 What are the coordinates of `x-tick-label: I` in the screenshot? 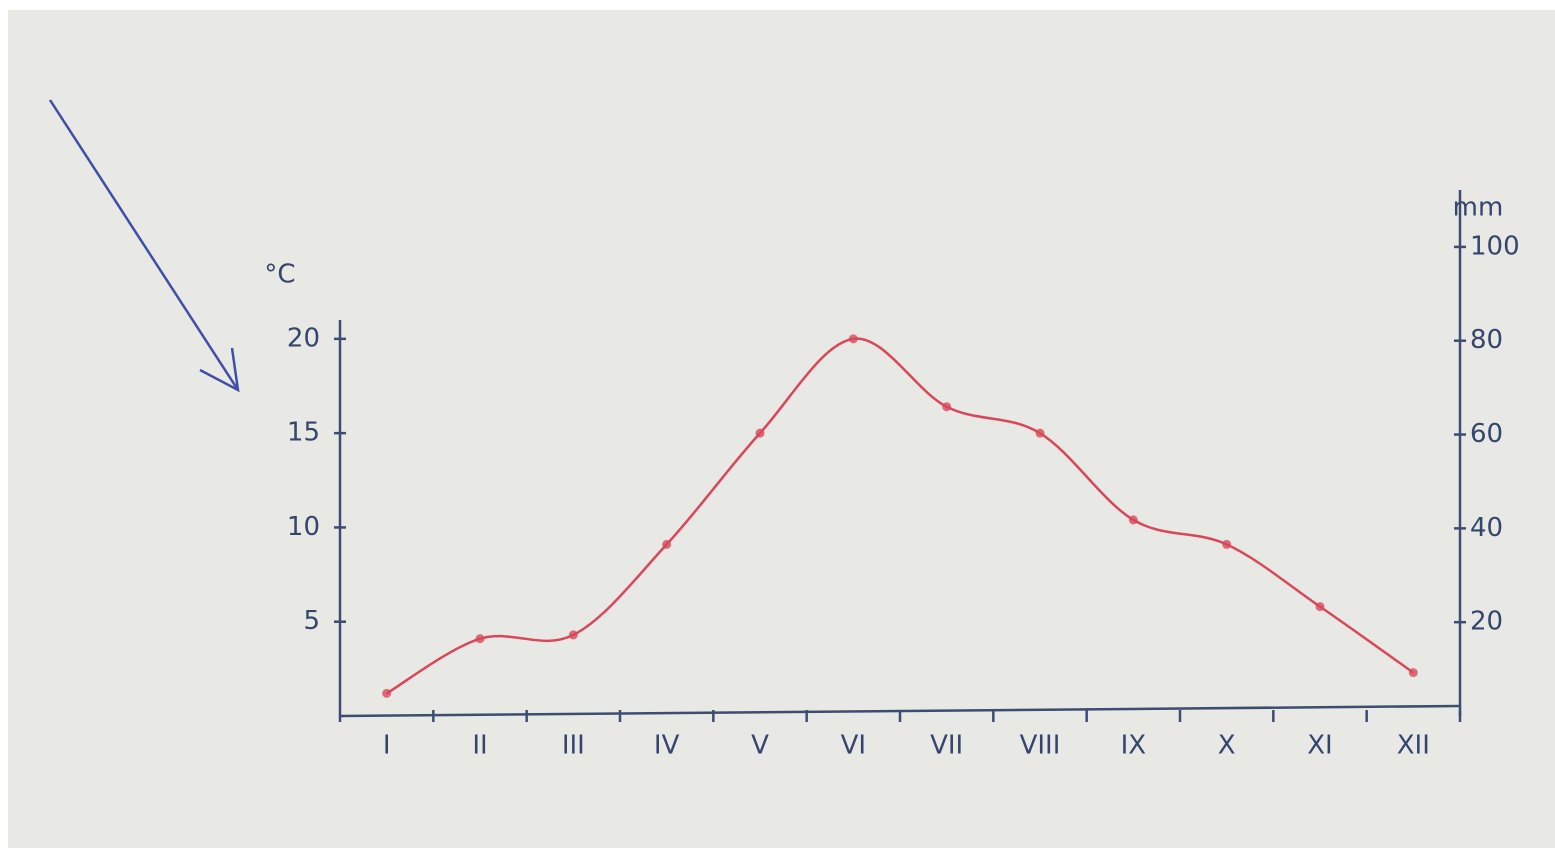 It's located at (387, 746).